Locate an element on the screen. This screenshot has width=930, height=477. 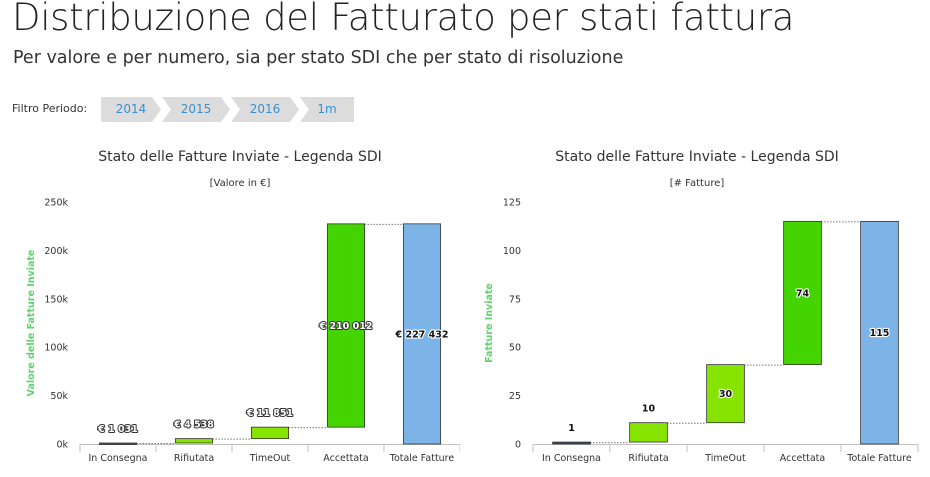
chart-subtitle: [# Fatture] is located at coordinates (697, 183).